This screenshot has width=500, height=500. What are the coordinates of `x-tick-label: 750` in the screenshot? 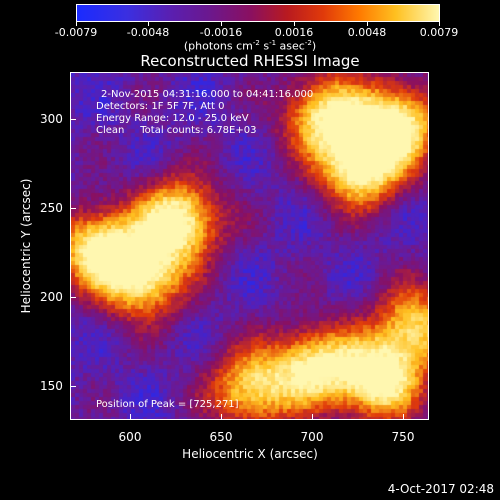 It's located at (403, 437).